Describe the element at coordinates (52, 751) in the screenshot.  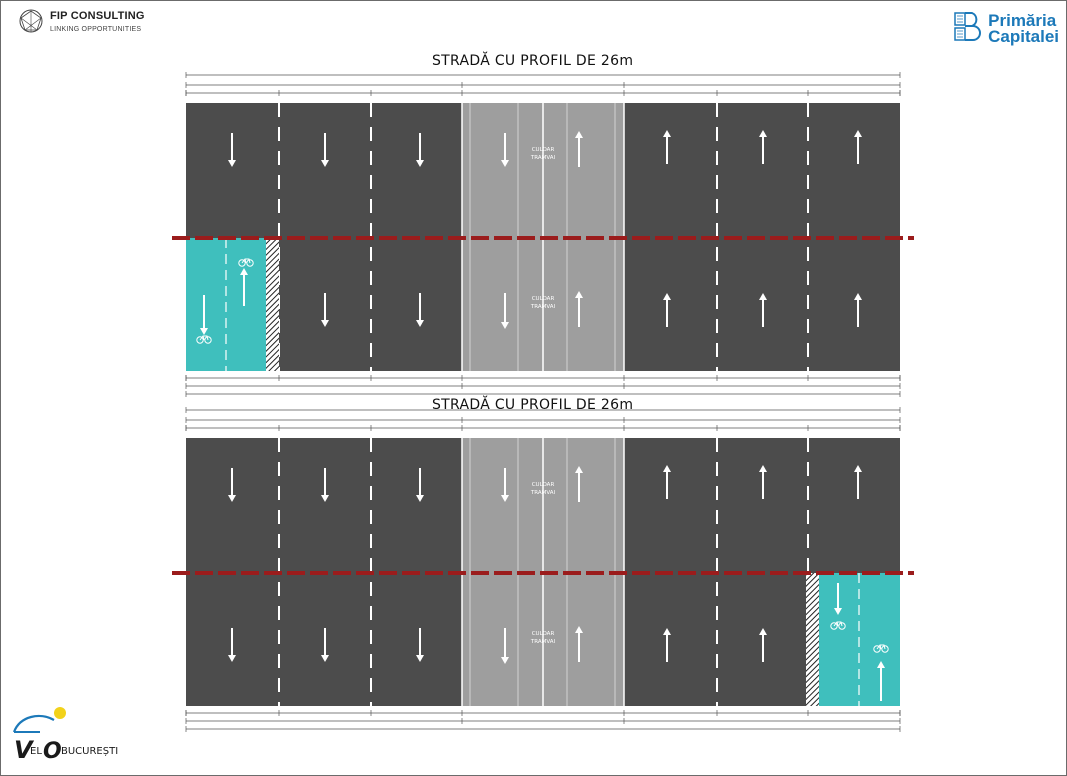
I see `svg-text: O` at that location.